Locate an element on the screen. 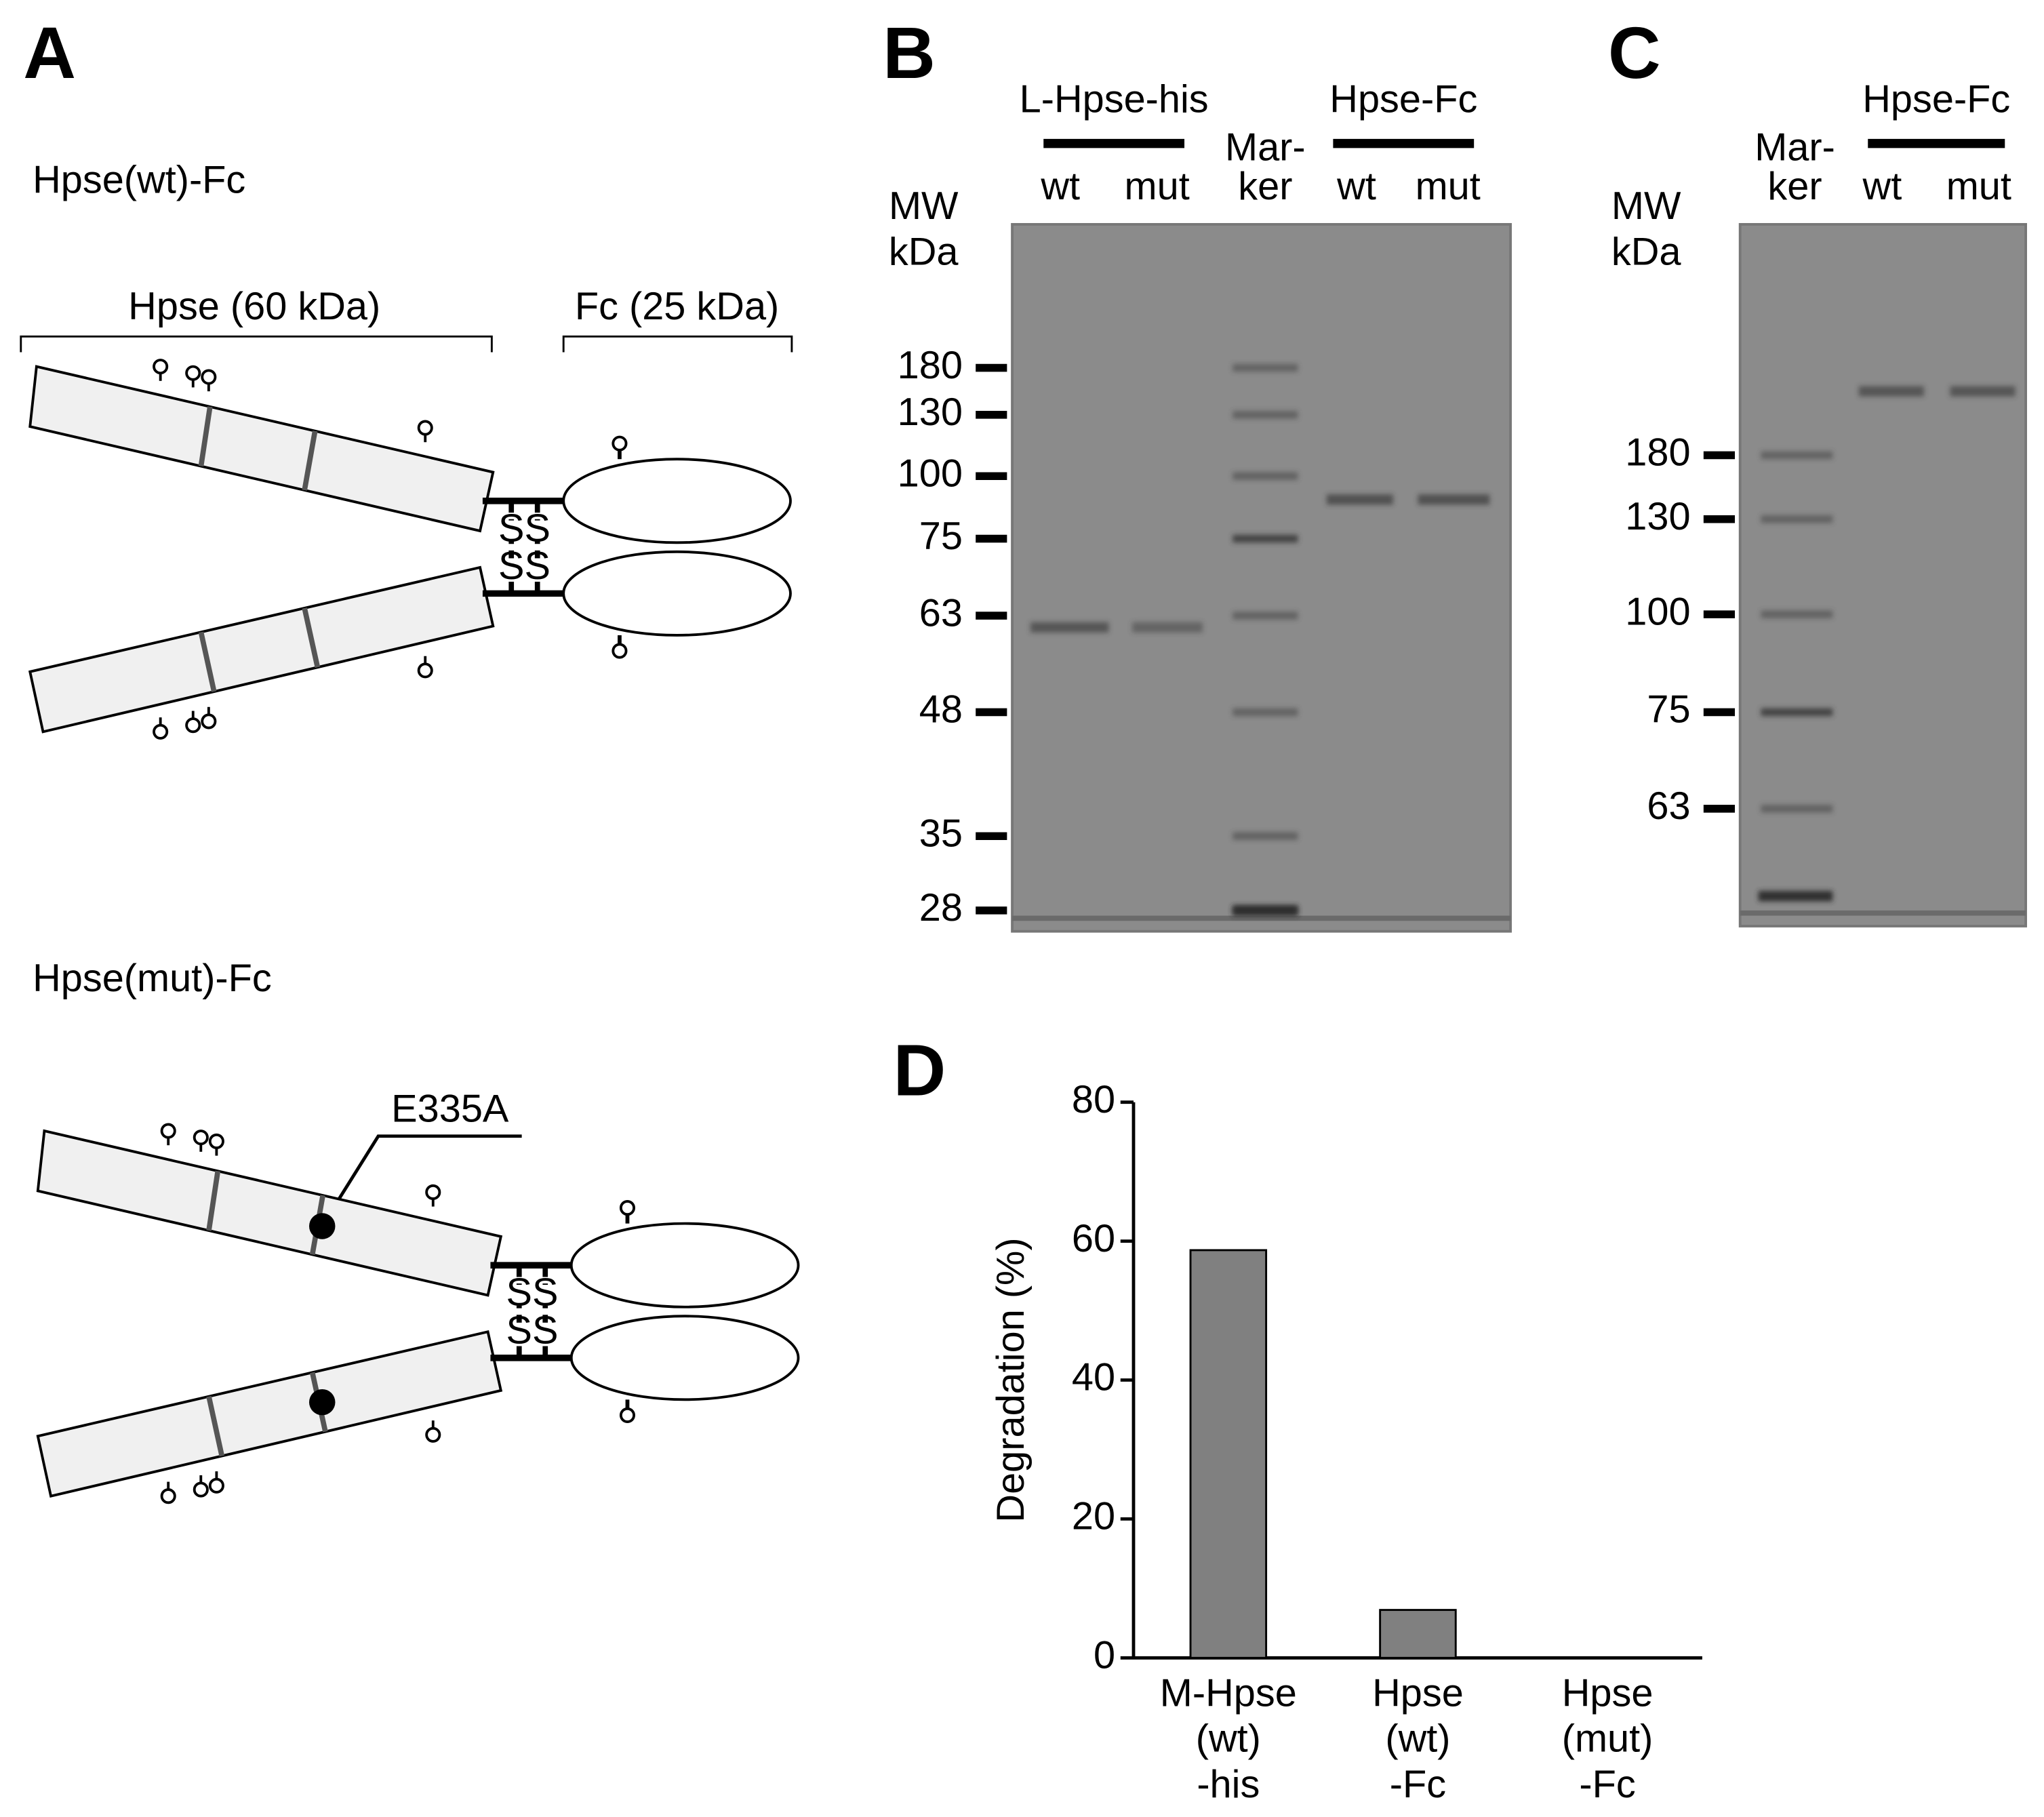 The width and height of the screenshot is (2044, 1817). construct-title: Hpse(mut)-Fc is located at coordinates (152, 978).